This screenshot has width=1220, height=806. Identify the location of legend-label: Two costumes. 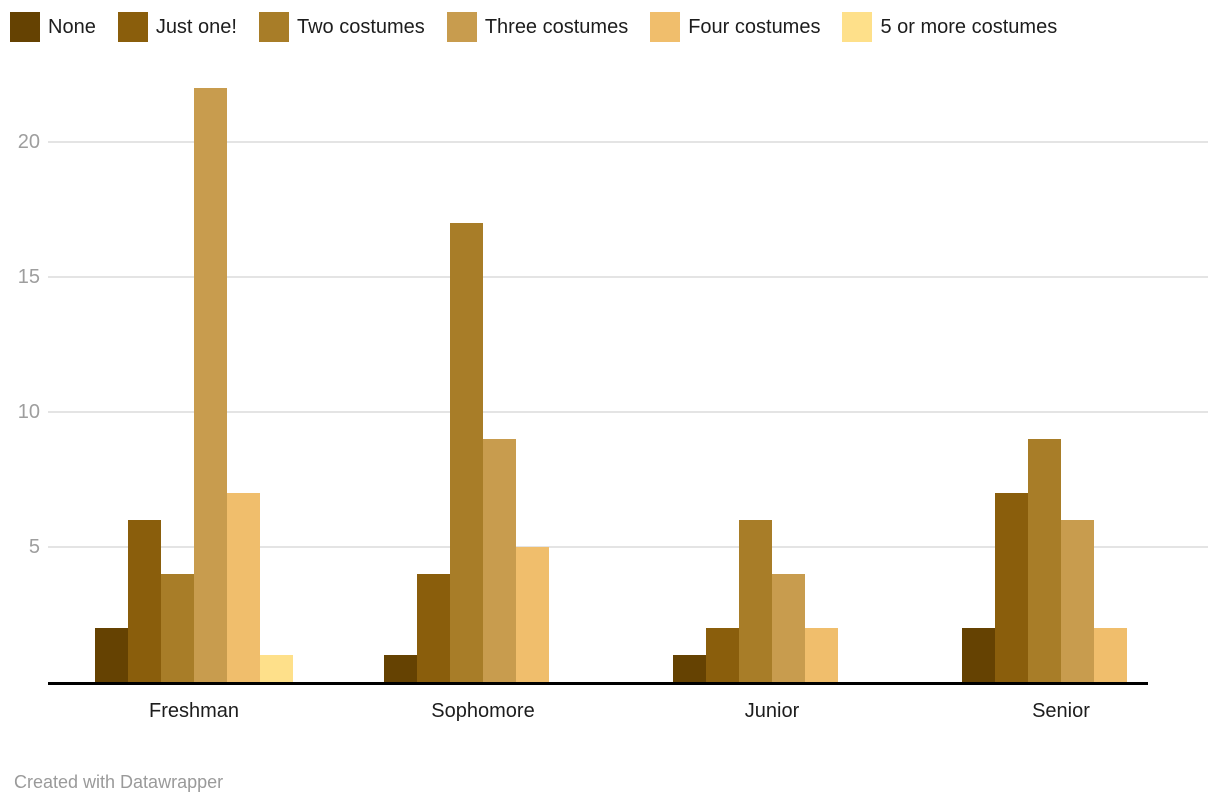
(360, 26).